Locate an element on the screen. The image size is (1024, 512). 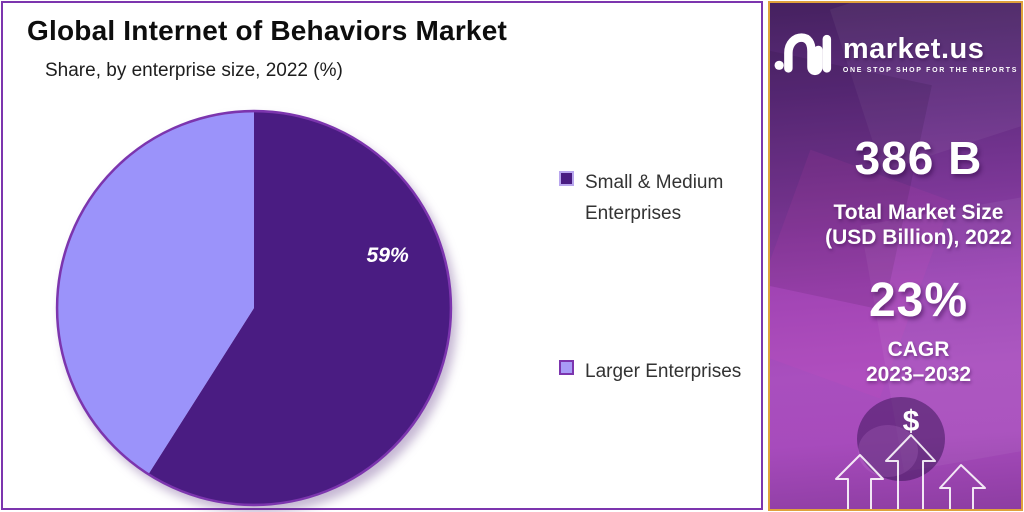
dollar-icon: $ is located at coordinates (911, 421).